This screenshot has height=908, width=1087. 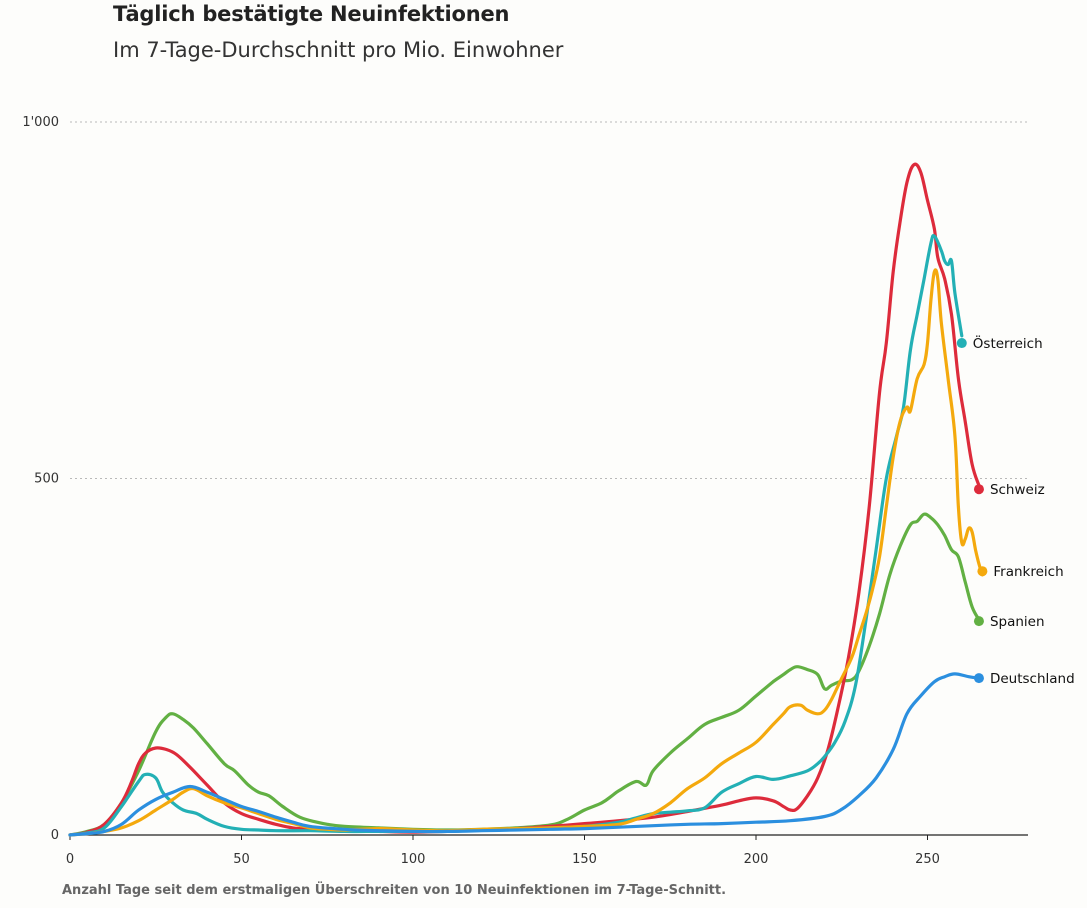 I want to click on series-end-point-spanien, so click(x=978, y=621).